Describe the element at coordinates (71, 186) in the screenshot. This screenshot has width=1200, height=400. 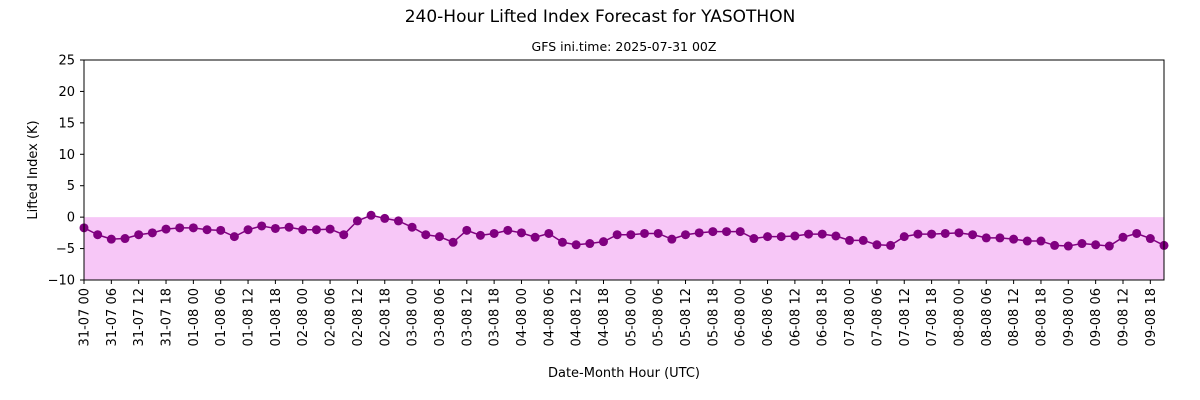
I see `y-tick-label: 5` at that location.